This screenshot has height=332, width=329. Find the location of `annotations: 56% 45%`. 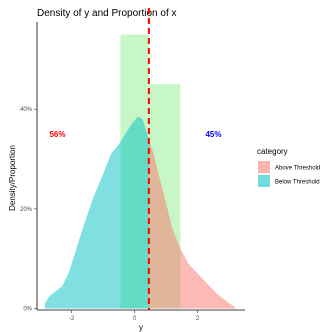

annotations: 56% 45% is located at coordinates (135, 134).